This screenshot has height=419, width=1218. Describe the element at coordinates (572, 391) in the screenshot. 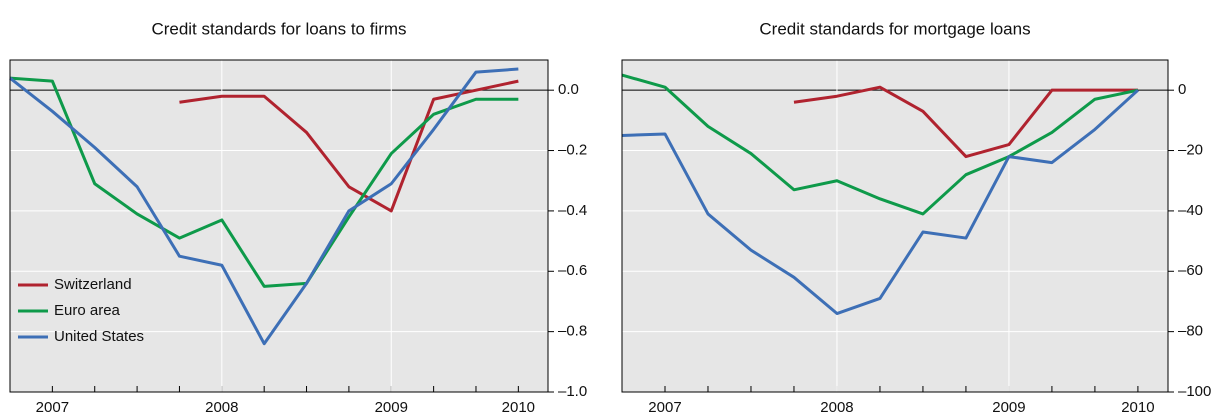

I see `y-tick-label: –1.0` at that location.